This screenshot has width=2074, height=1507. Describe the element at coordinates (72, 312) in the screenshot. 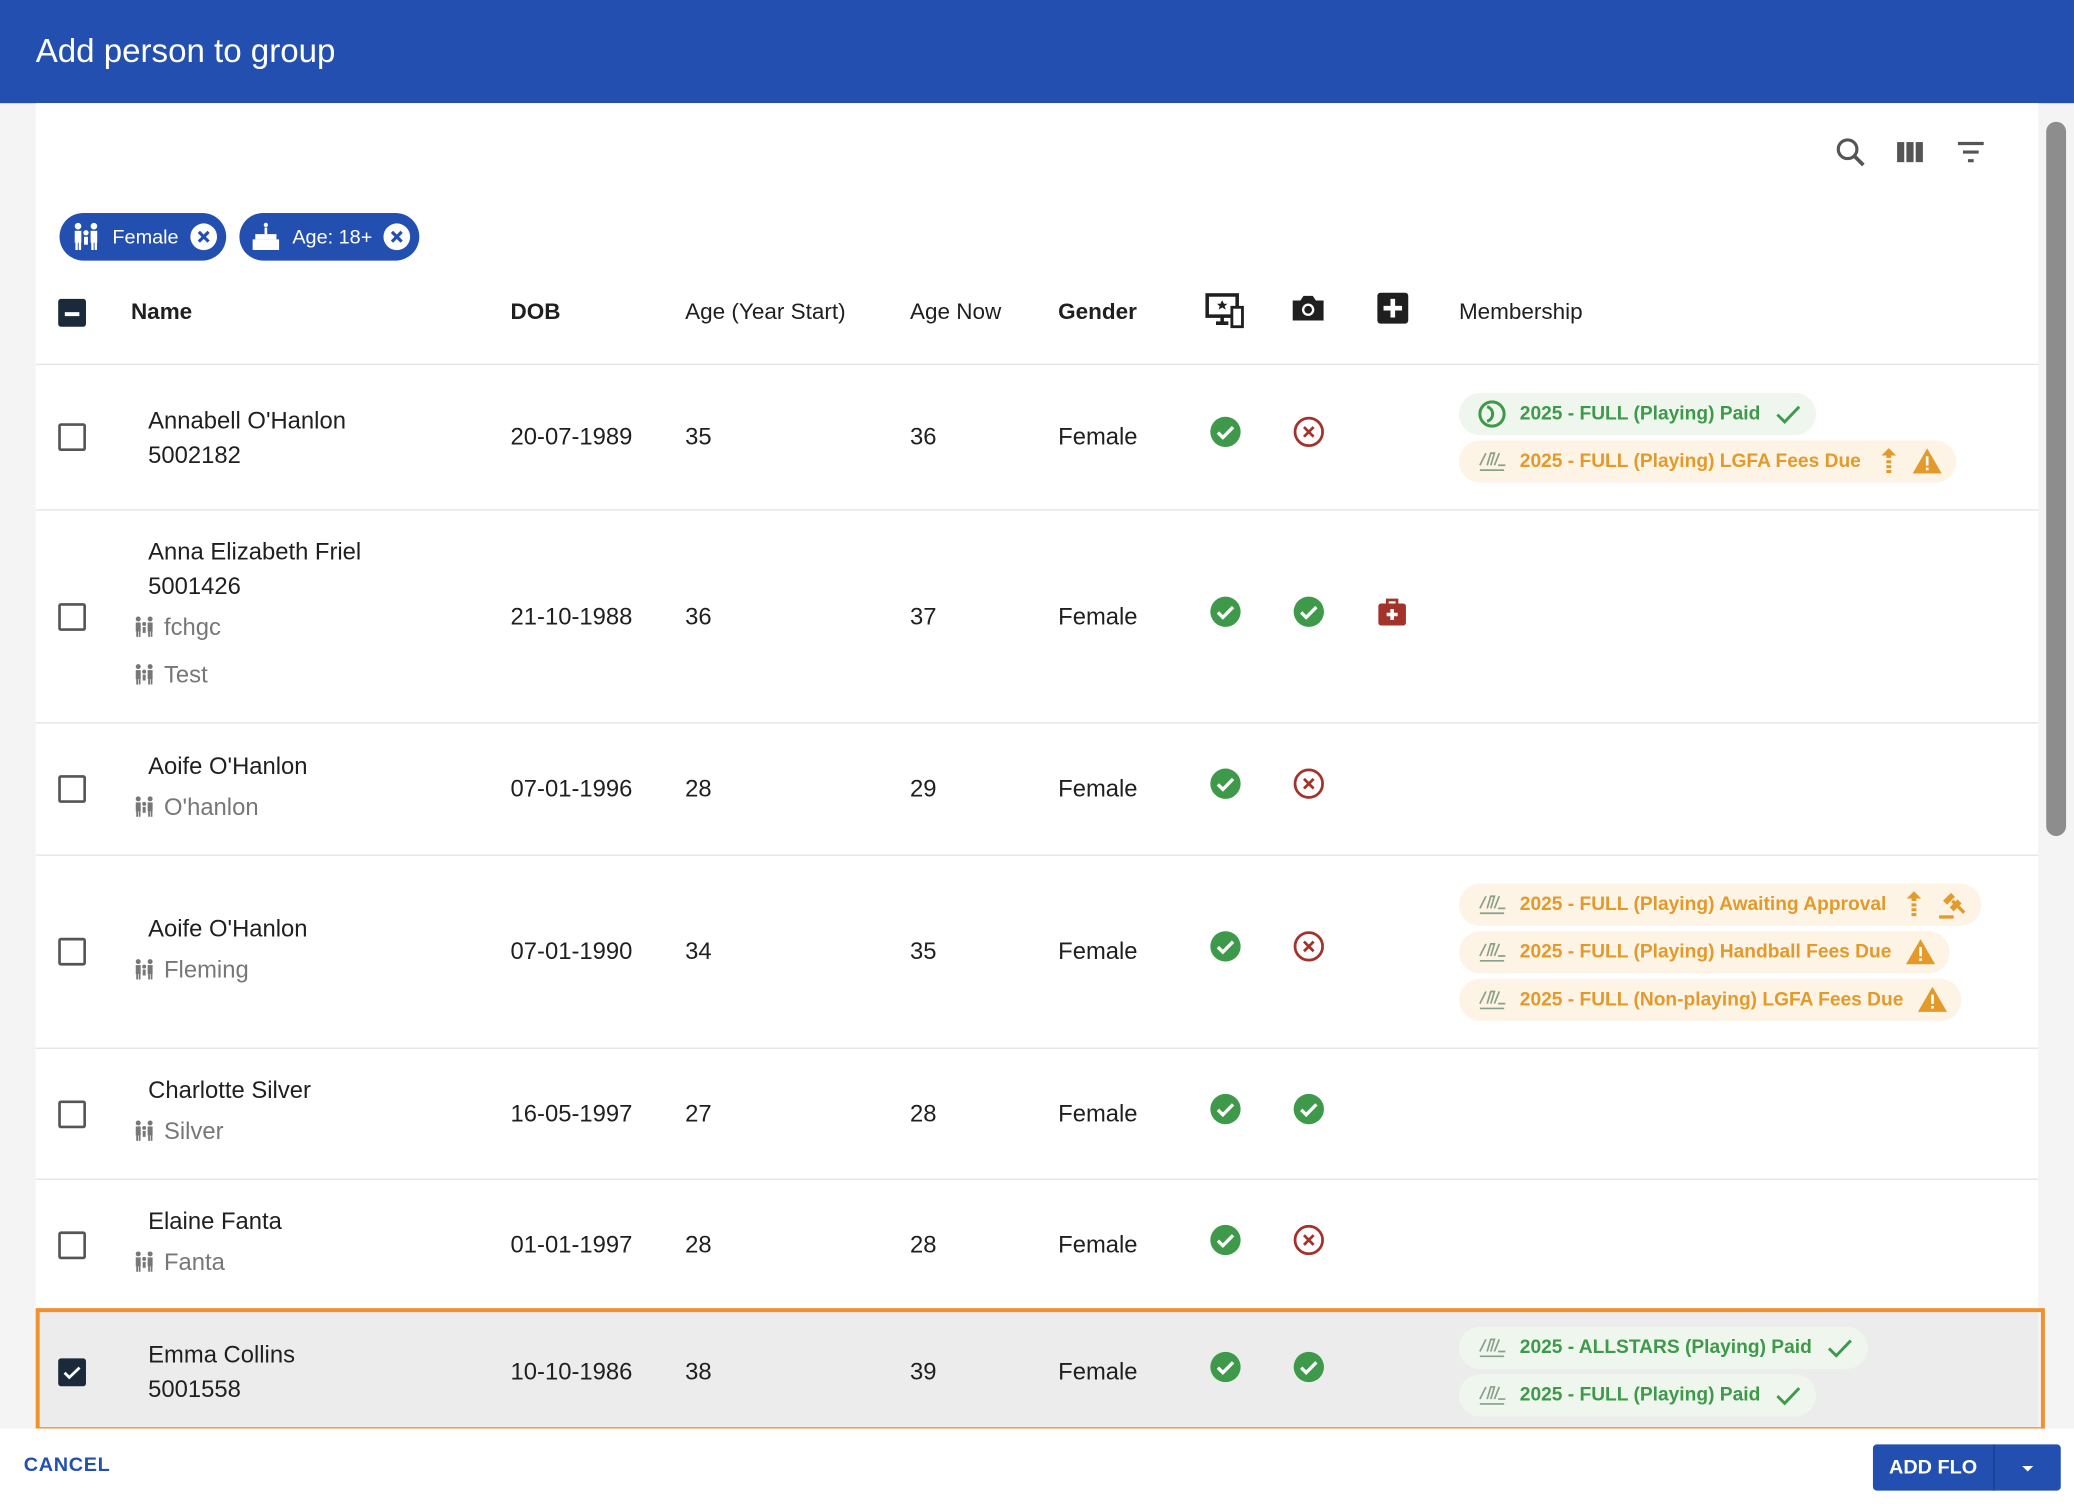

I see `select-all-checkbox` at that location.